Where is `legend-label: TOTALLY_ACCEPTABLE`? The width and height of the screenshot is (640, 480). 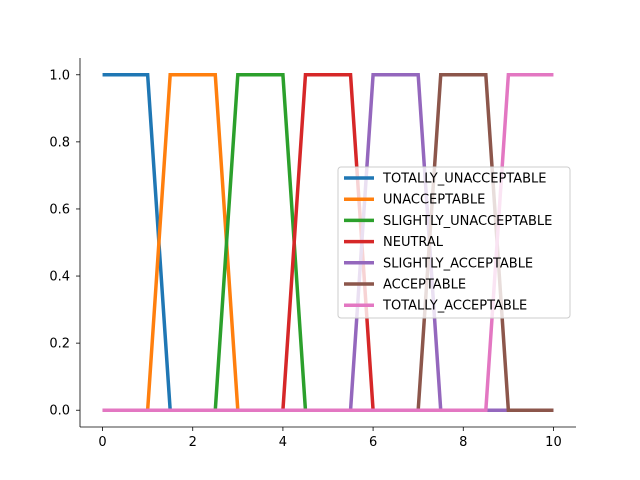 legend-label: TOTALLY_ACCEPTABLE is located at coordinates (454, 306).